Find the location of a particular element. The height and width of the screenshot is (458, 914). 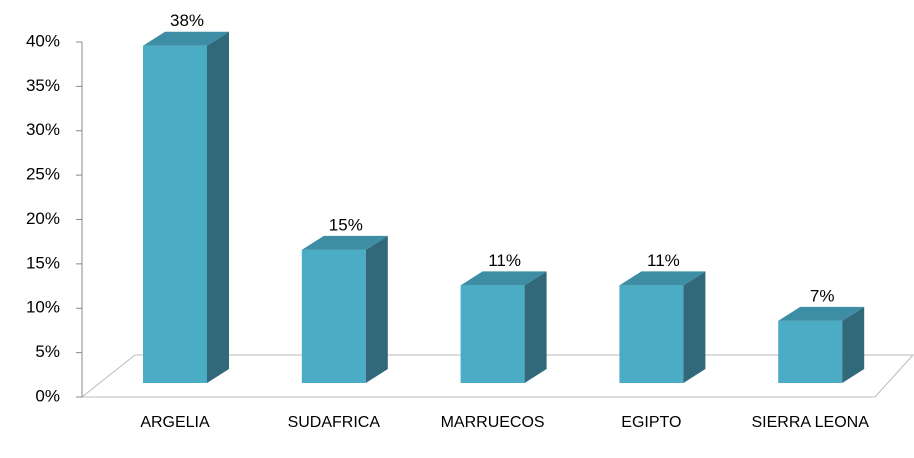

x-tick-label: SIERRA LEONA is located at coordinates (810, 422).